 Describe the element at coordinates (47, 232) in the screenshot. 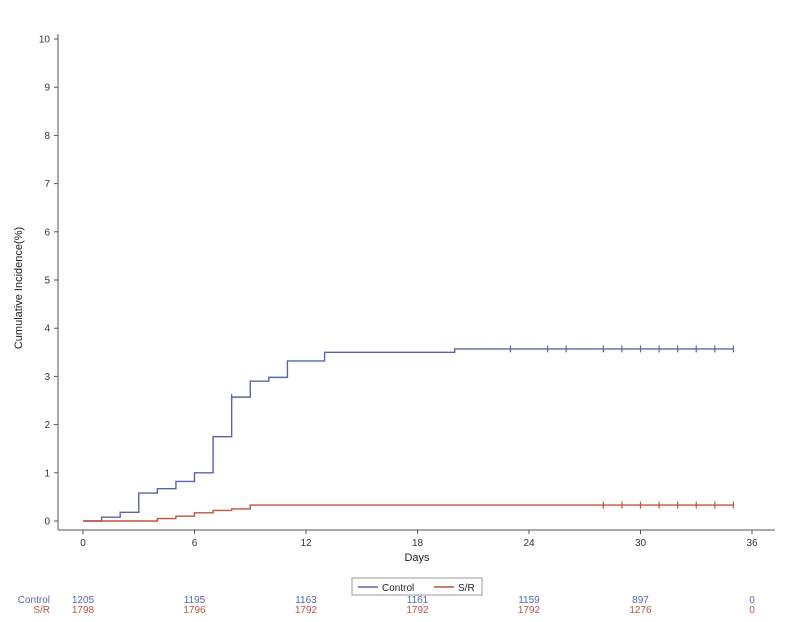

I see `y-tick-label: 6` at that location.